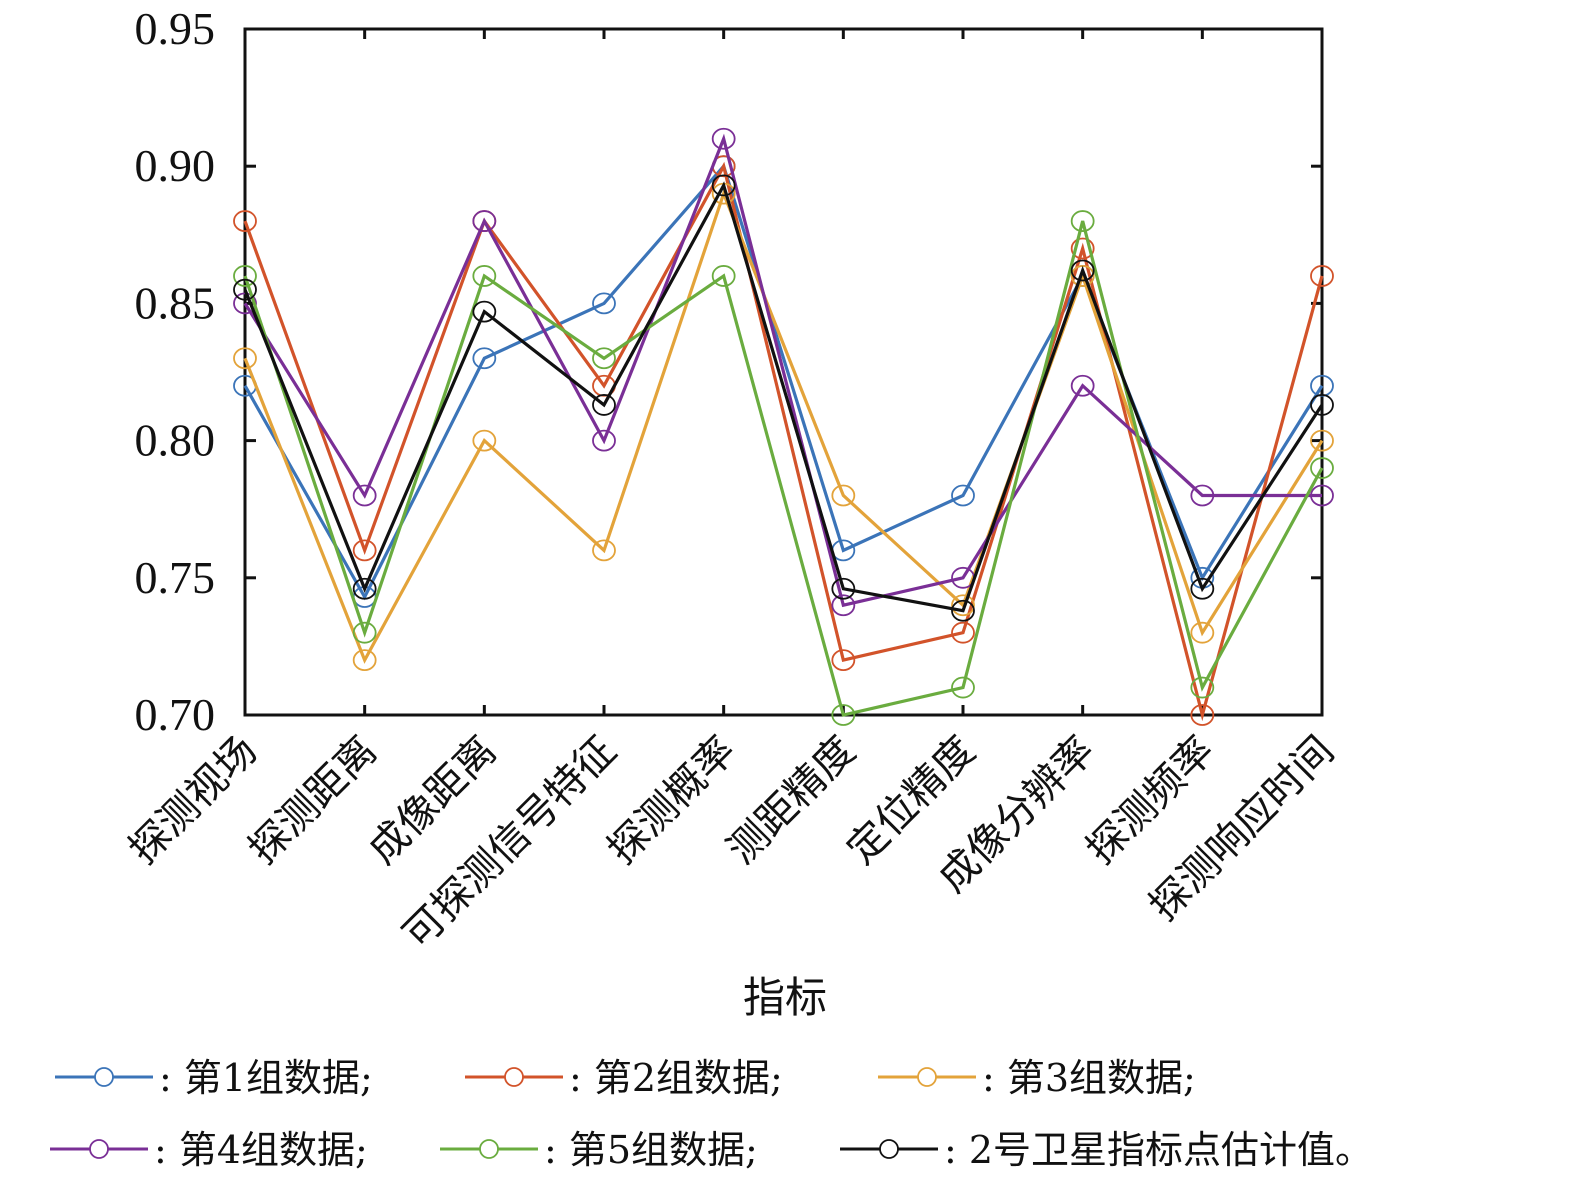 The width and height of the screenshot is (1575, 1184). I want to click on legend-item: : 第5组数据;, so click(599, 1150).